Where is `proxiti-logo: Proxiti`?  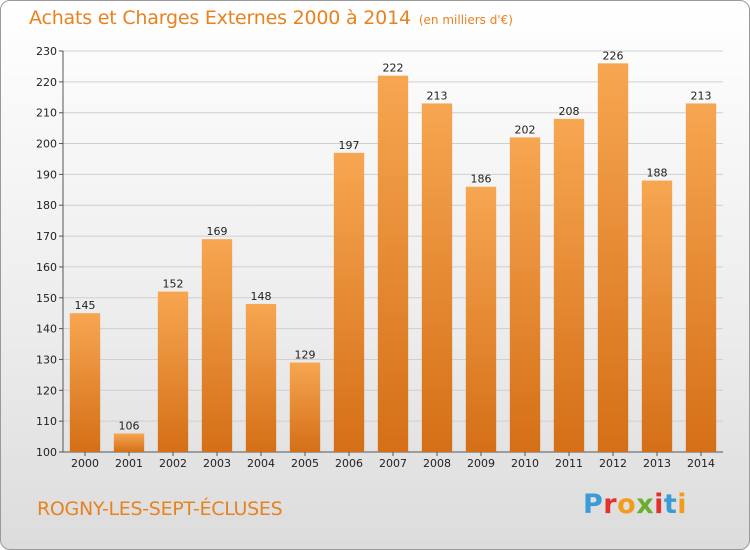
proxiti-logo: Proxiti is located at coordinates (635, 504).